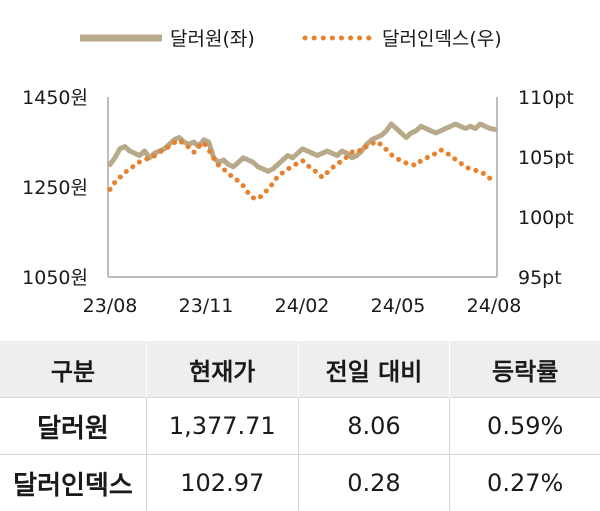 The height and width of the screenshot is (511, 600). Describe the element at coordinates (540, 278) in the screenshot. I see `y-right-tick-95: 95pt` at that location.